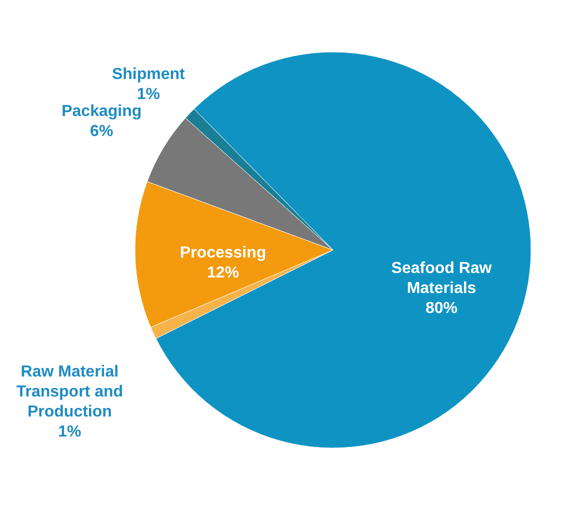 This screenshot has width=584, height=505. What do you see at coordinates (102, 111) in the screenshot?
I see `slice-label: Packaging` at bounding box center [102, 111].